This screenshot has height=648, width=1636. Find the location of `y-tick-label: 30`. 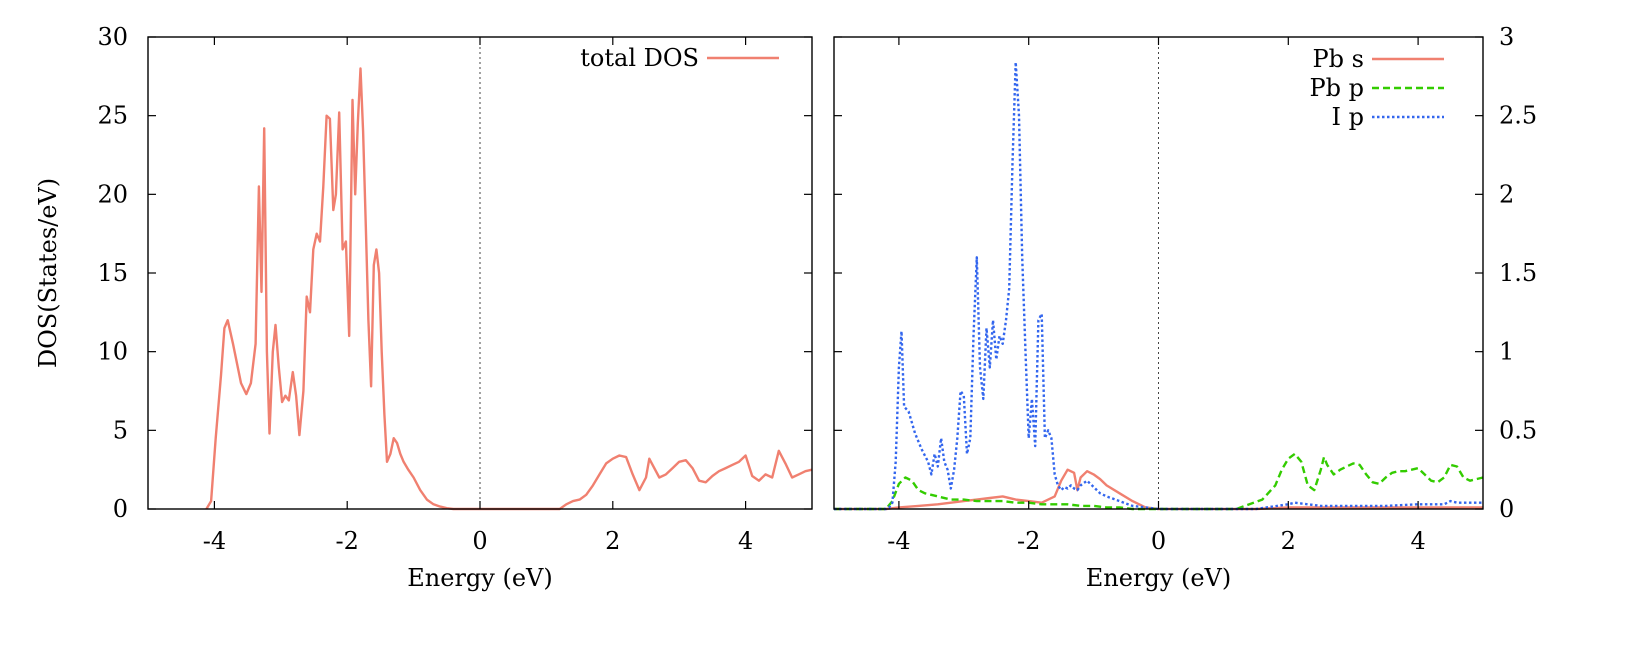

y-tick-label: 30 is located at coordinates (112, 37).